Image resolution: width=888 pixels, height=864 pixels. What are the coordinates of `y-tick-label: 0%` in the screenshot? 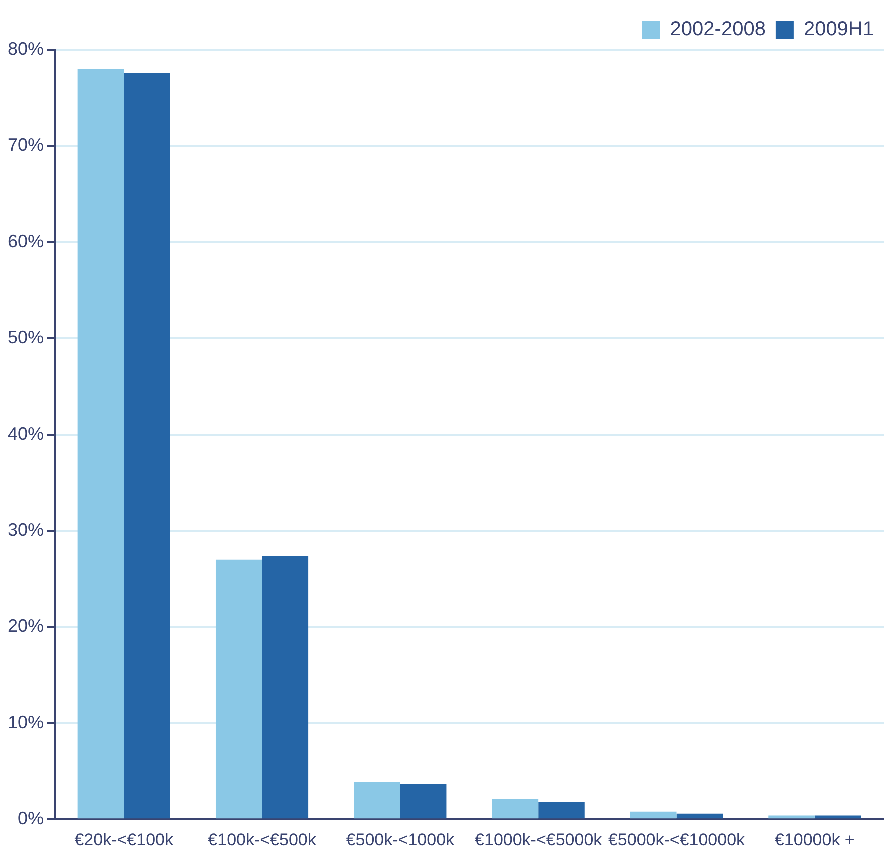 It's located at (31, 818).